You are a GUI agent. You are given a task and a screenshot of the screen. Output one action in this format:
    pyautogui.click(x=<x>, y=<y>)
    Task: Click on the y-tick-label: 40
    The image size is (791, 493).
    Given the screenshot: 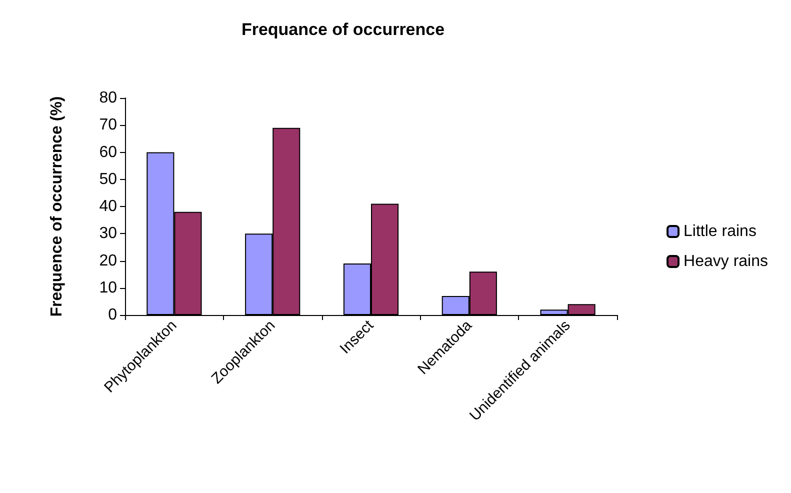 What is the action you would take?
    pyautogui.click(x=108, y=206)
    